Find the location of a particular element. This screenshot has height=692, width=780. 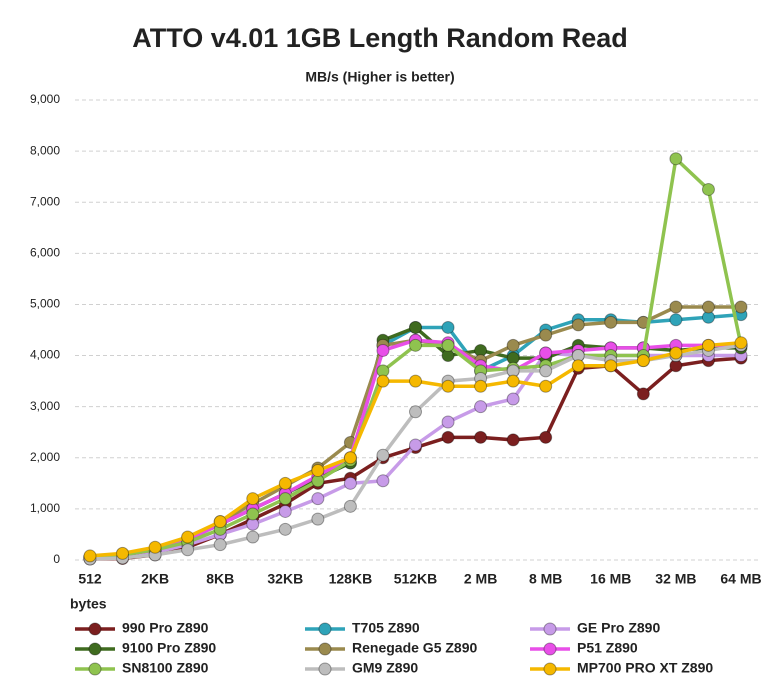

x-tick-label: 8KB is located at coordinates (220, 579).